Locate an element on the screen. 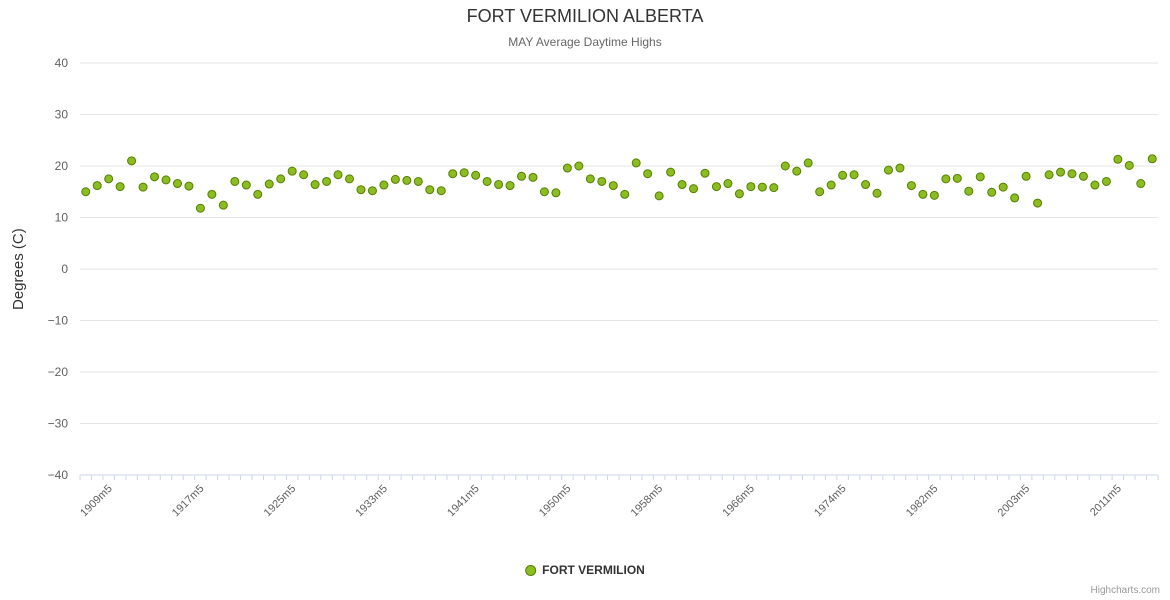 This screenshot has height=600, width=1170. y-axis-label: 0 is located at coordinates (64, 269).